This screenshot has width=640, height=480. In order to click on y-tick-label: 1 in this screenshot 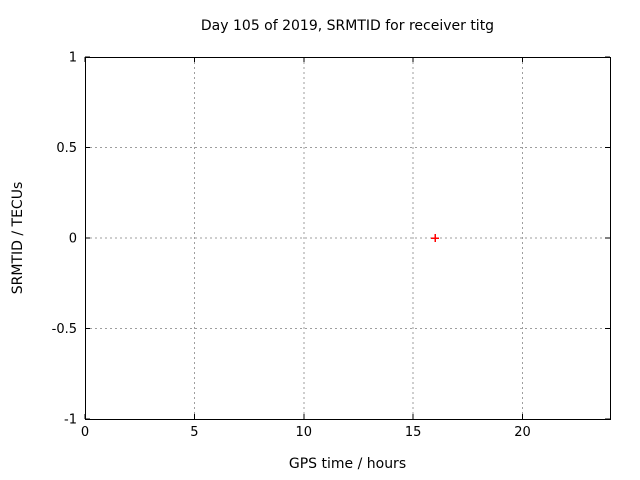, I will do `click(73, 58)`.